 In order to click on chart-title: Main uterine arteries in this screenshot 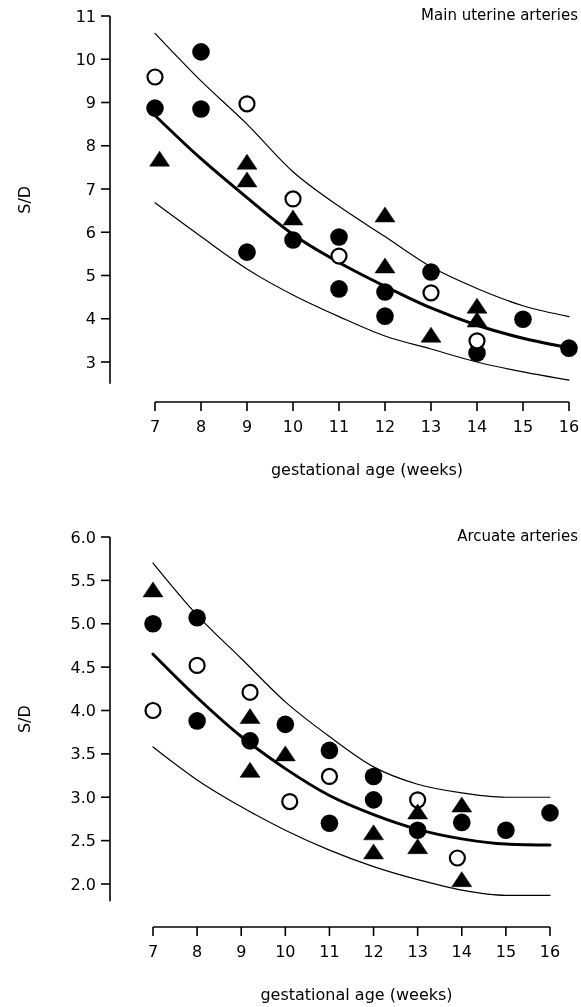, I will do `click(500, 15)`.